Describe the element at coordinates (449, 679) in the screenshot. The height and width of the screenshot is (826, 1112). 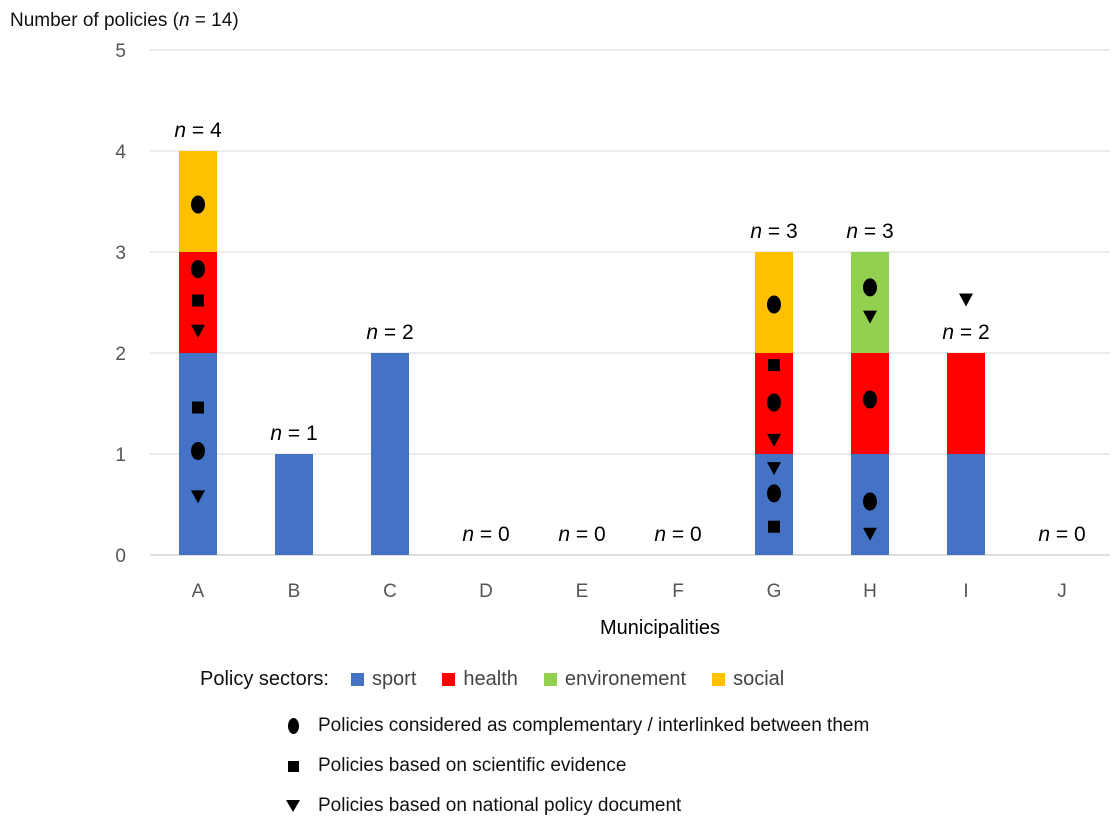
I see `legend-swatch-health` at that location.